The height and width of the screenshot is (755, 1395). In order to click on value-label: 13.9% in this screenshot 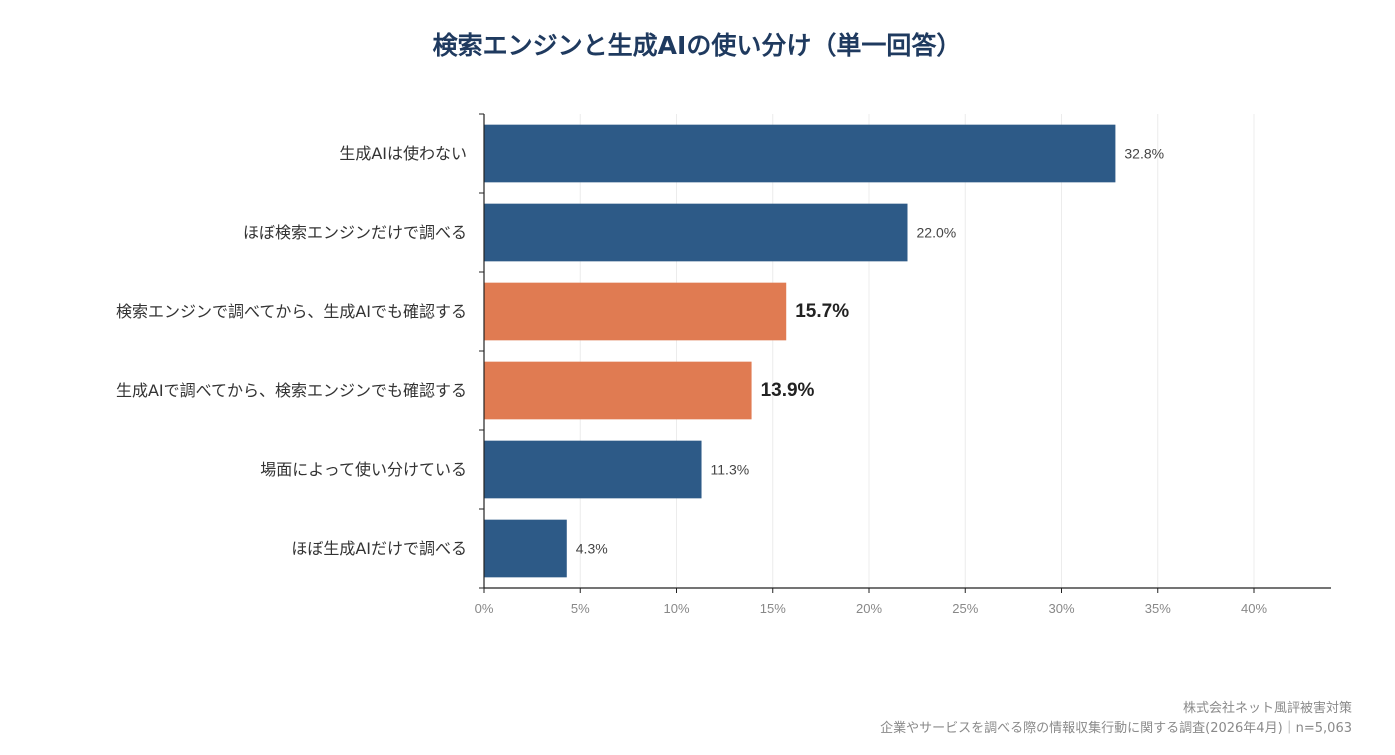, I will do `click(788, 390)`.